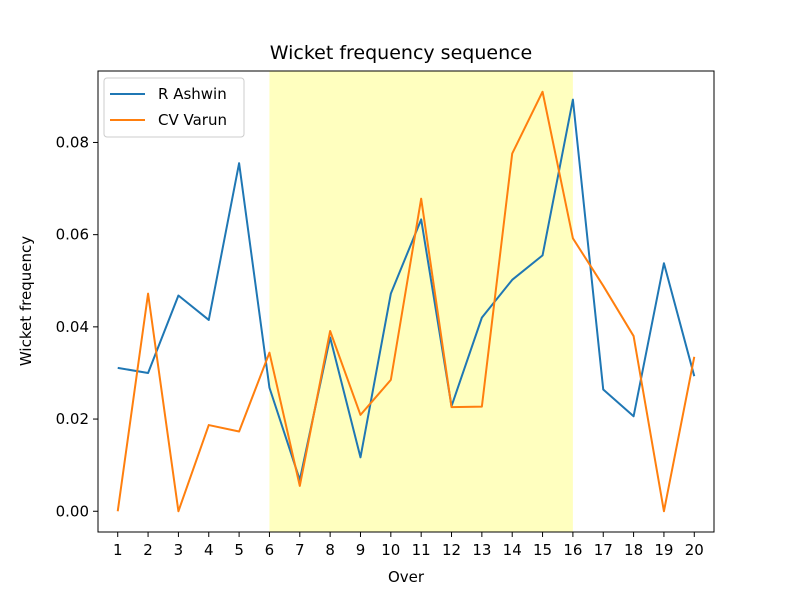 The width and height of the screenshot is (786, 599). What do you see at coordinates (330, 550) in the screenshot?
I see `x-tick-label: 8` at bounding box center [330, 550].